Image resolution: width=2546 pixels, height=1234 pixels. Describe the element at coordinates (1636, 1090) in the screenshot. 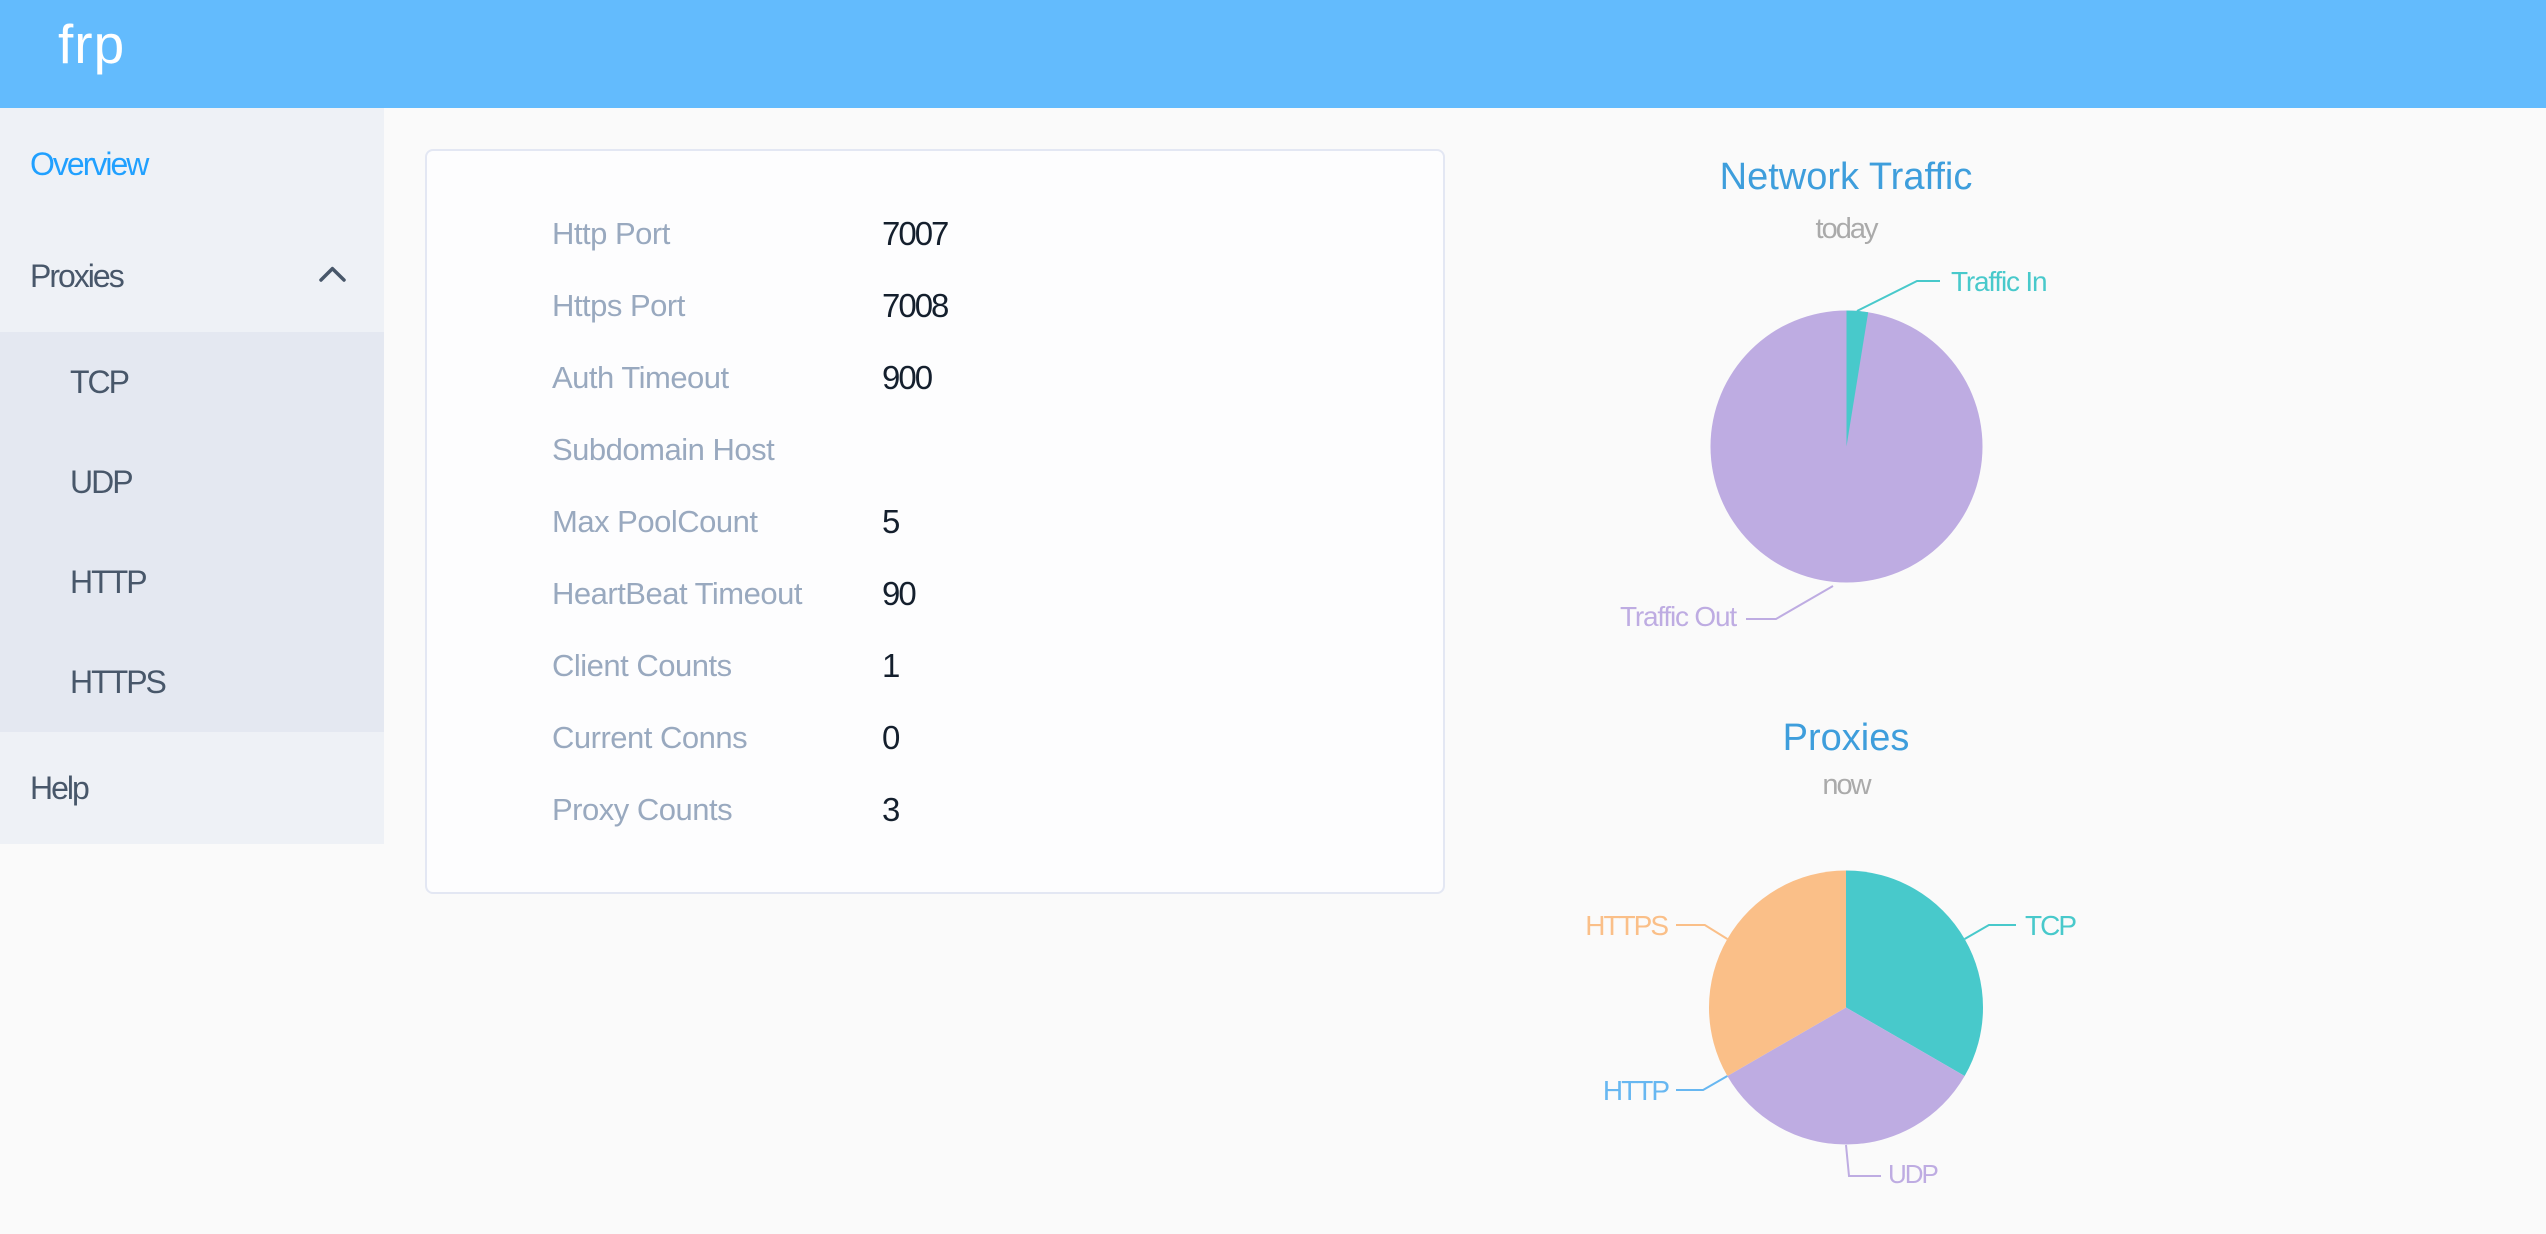

I see `svg-text: HTTP` at that location.